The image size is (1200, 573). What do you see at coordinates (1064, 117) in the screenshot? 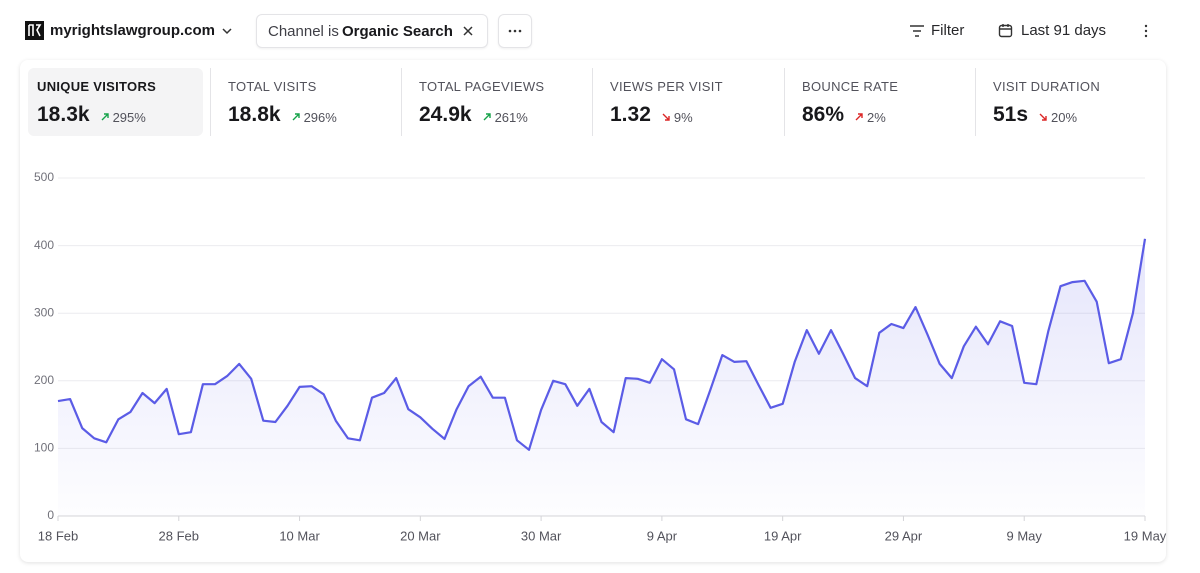
I see `stat-change: 20%` at bounding box center [1064, 117].